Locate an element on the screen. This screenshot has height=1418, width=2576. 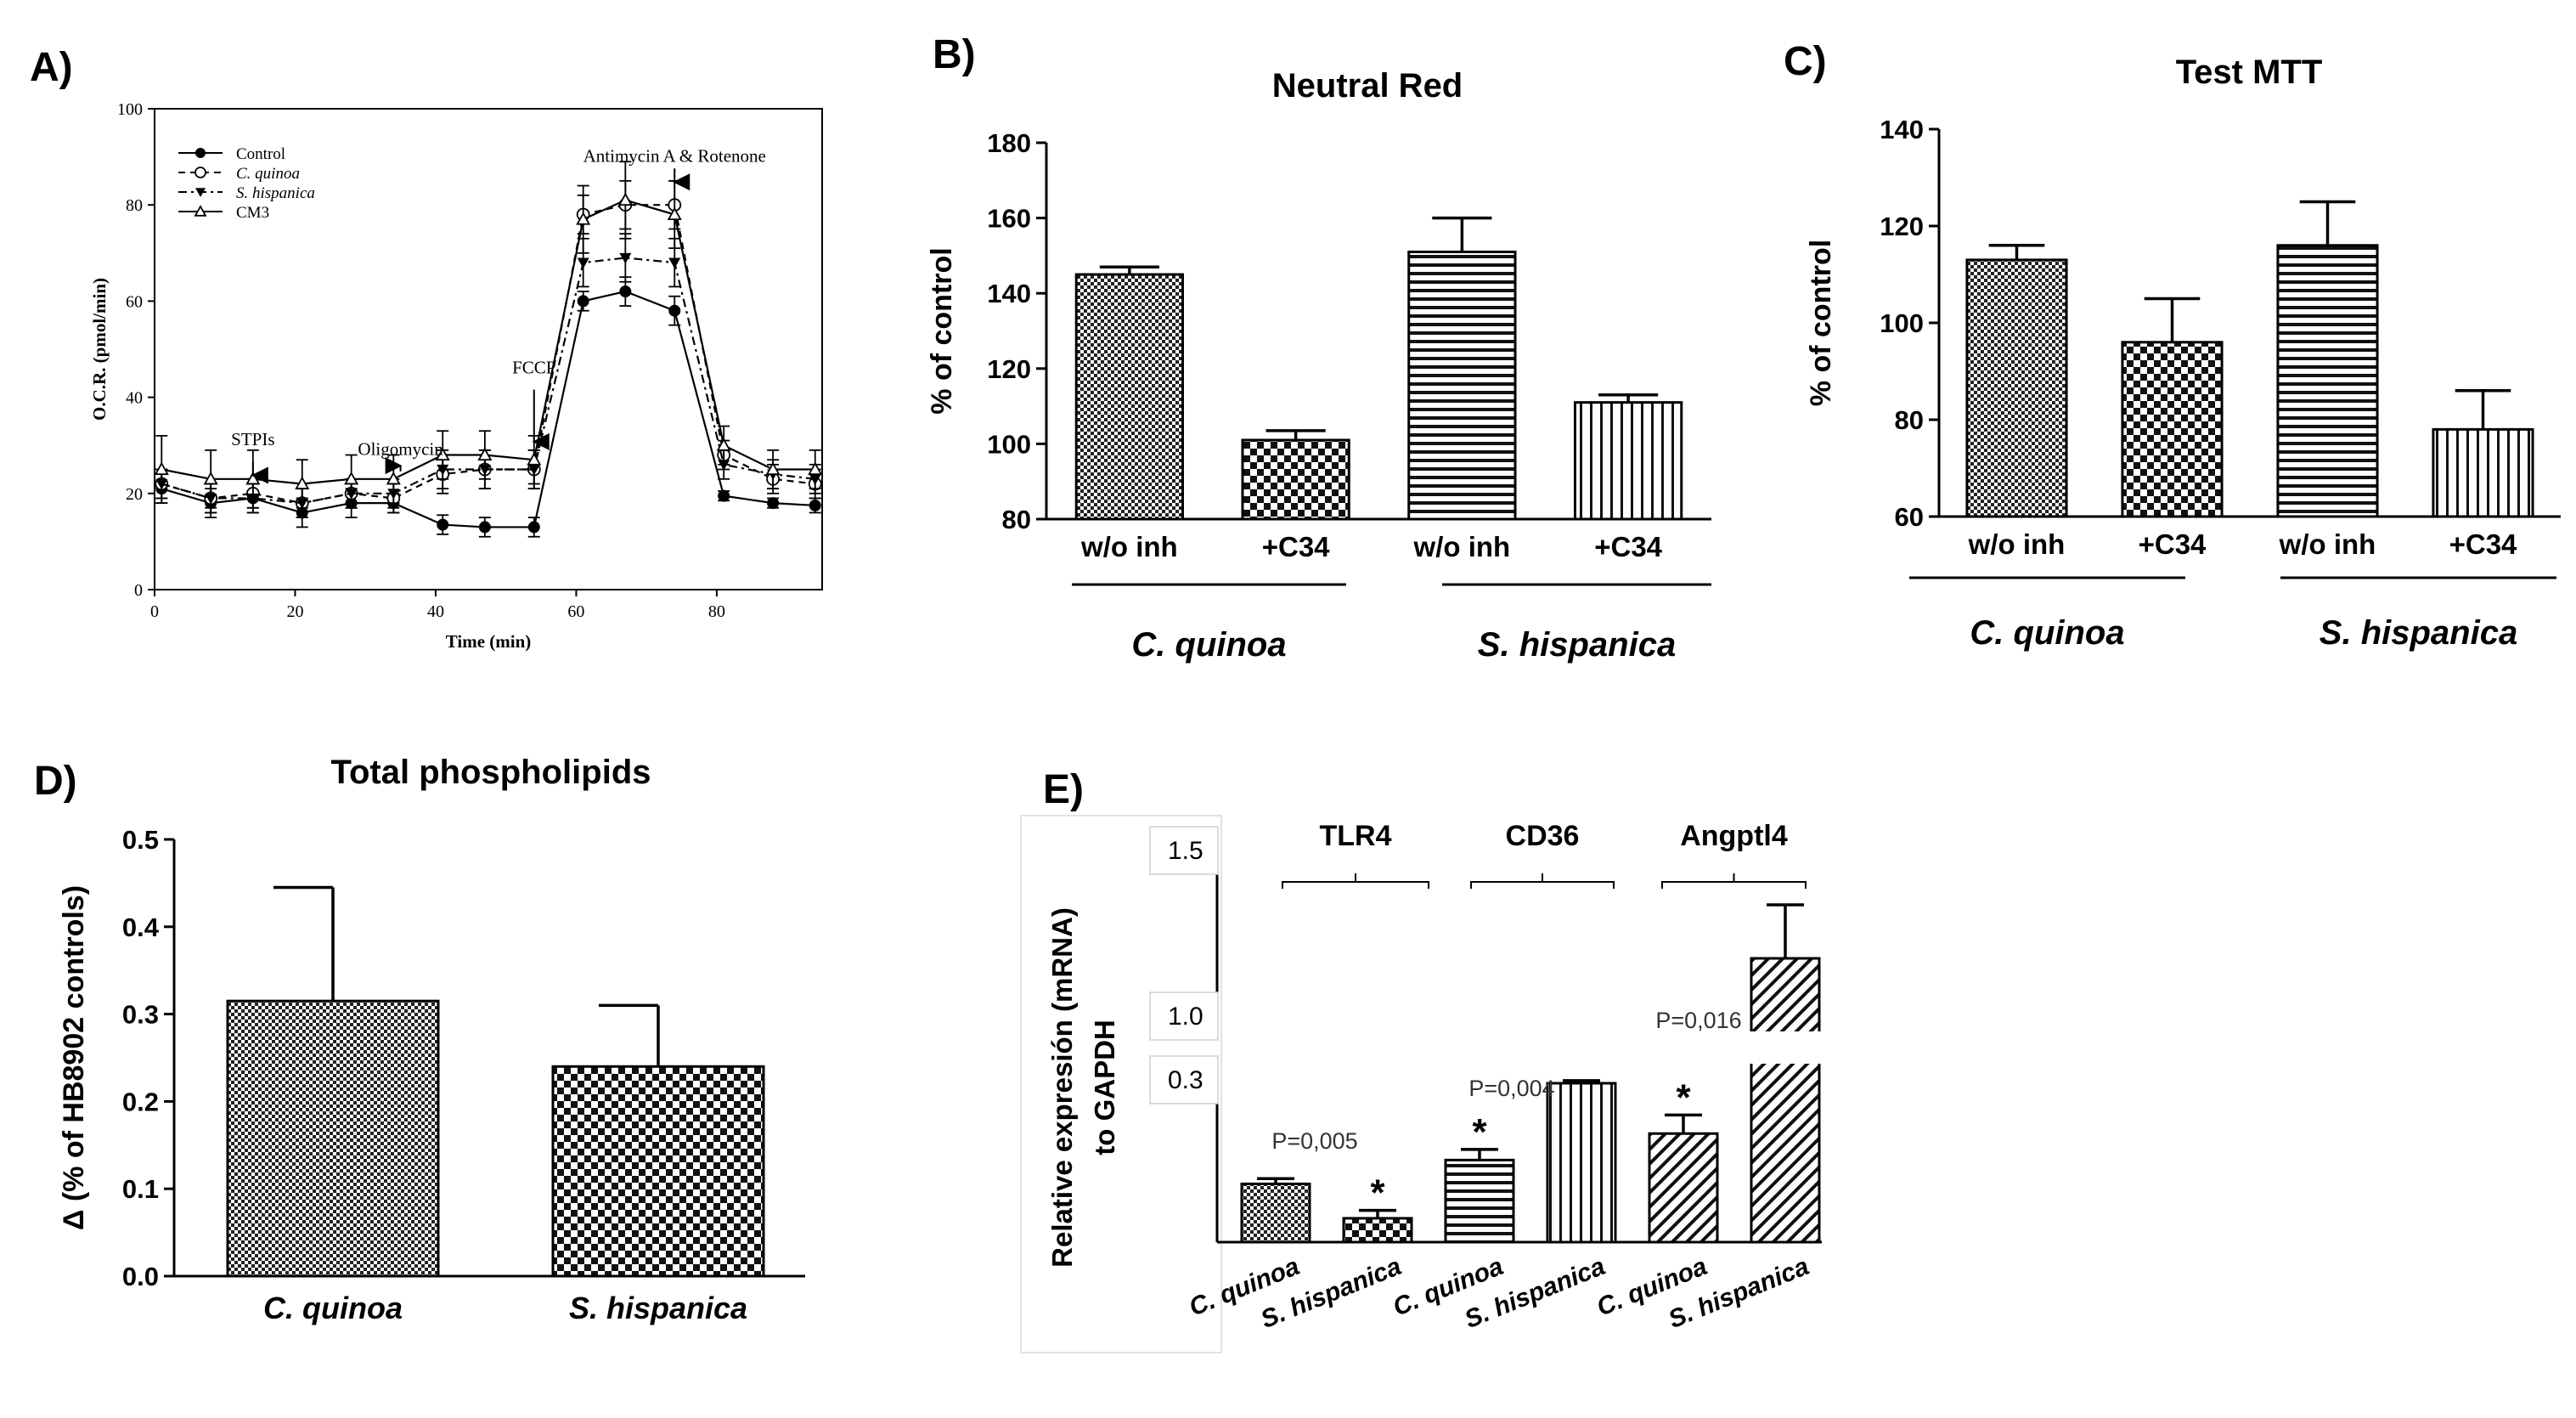
y-axis-label: Δ (% of HB8902 controls) is located at coordinates (74, 1057).